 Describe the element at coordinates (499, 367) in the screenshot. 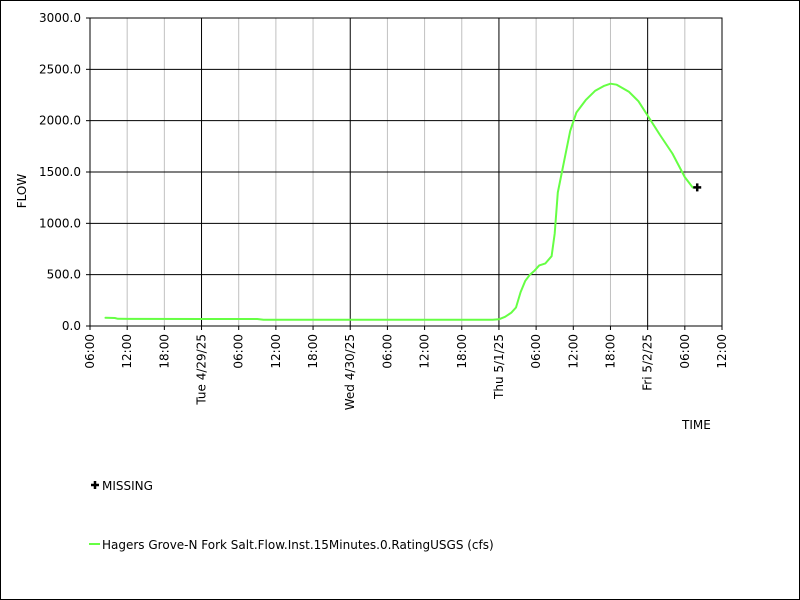

I see `x-tick-label: Thu 5/1/25` at that location.